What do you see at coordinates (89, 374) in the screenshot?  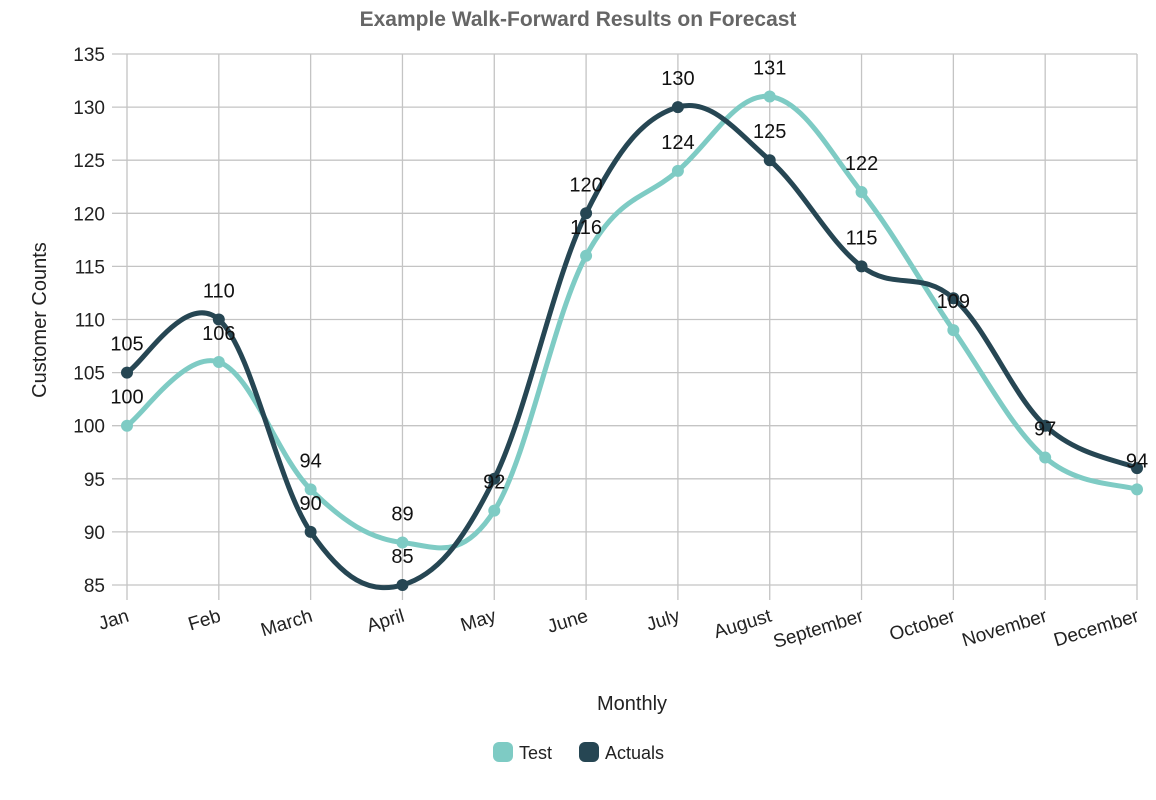 I see `y-tick-label: 105` at bounding box center [89, 374].